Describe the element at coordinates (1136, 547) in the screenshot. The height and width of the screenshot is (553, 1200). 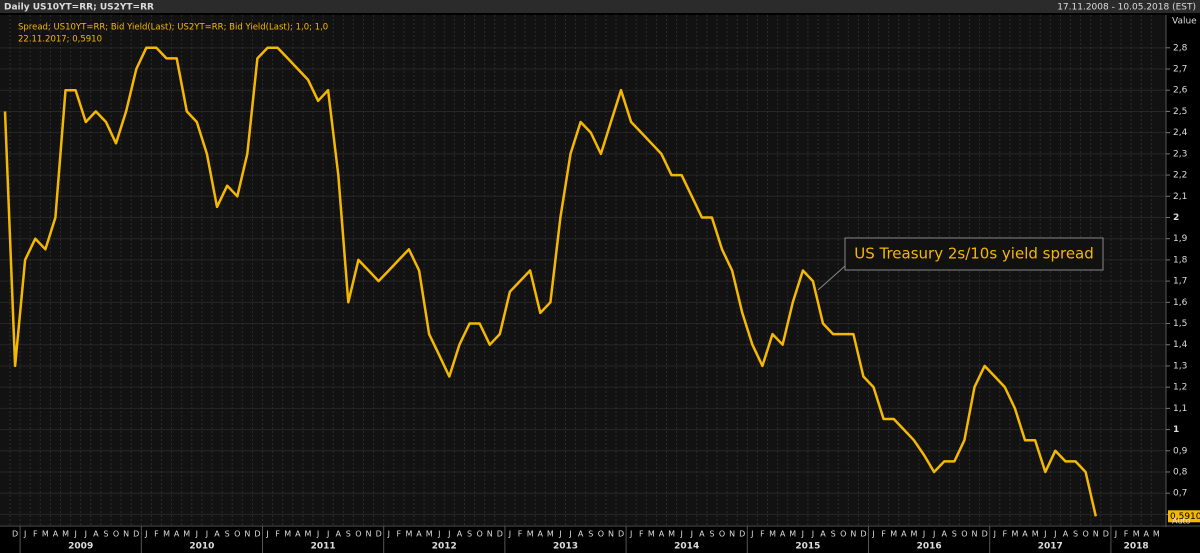
I see `year-label: 2018` at that location.